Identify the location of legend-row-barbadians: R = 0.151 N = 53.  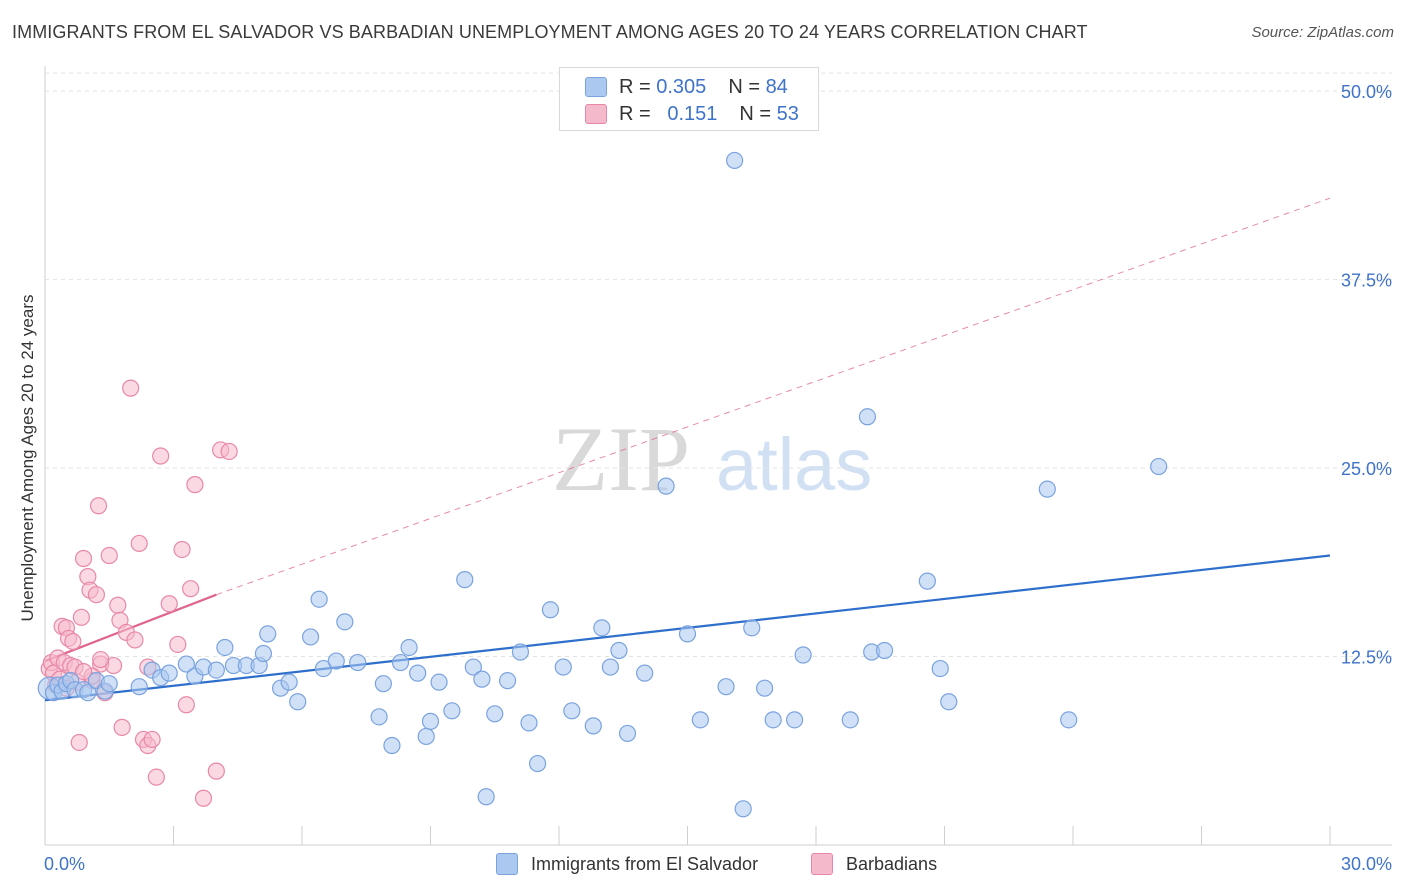
(692, 114).